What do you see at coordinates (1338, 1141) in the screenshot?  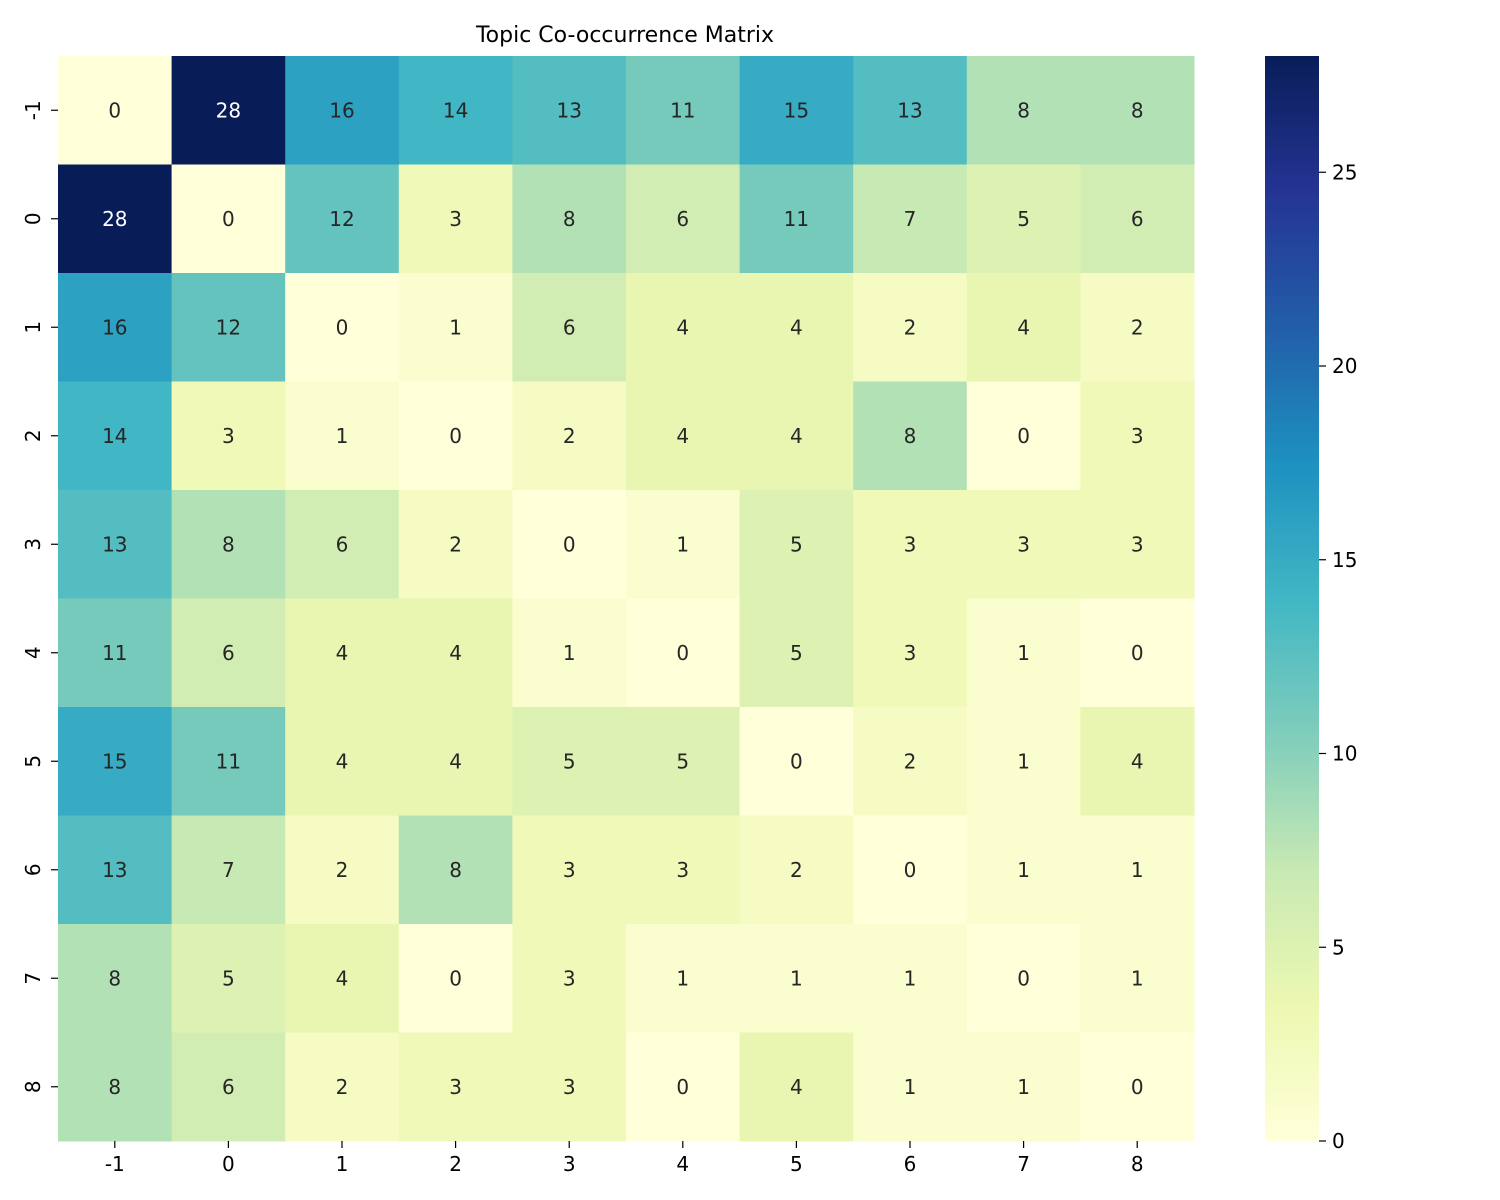 I see `colorbar-tick-label: 0` at bounding box center [1338, 1141].